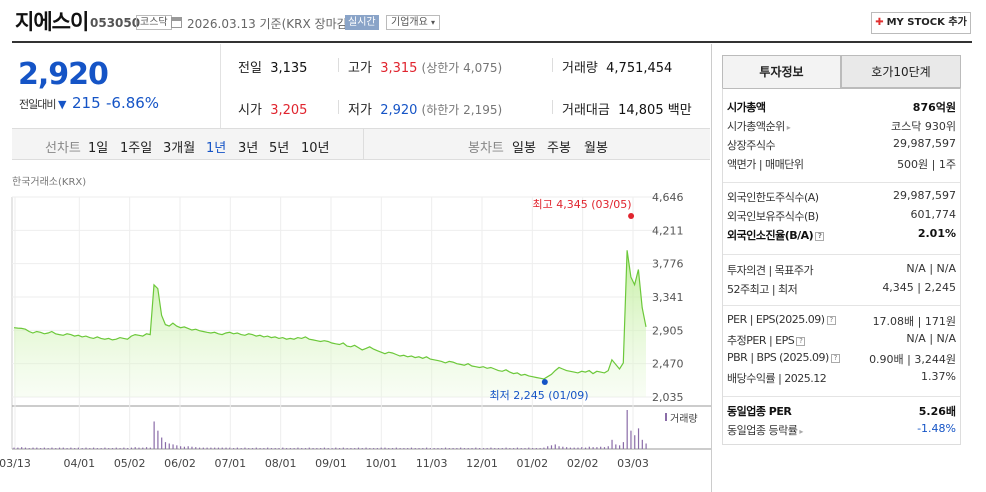  What do you see at coordinates (482, 463) in the screenshot?
I see `x-tick-label: 12/01` at bounding box center [482, 463].